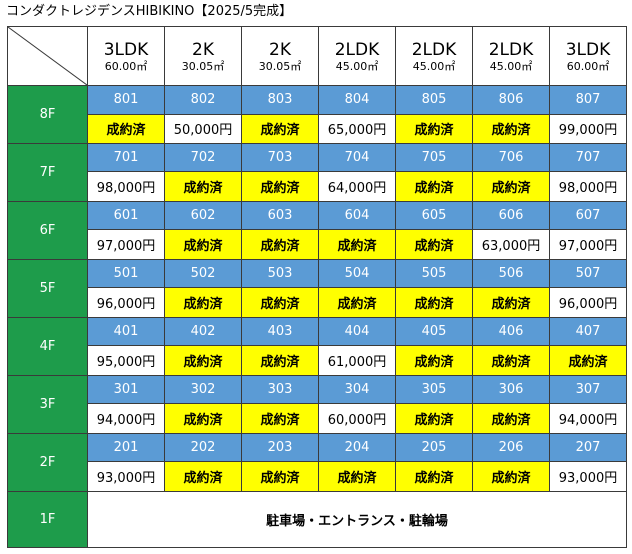 This screenshot has height=554, width=632. Describe the element at coordinates (47, 404) in the screenshot. I see `floor-label: 3F` at that location.